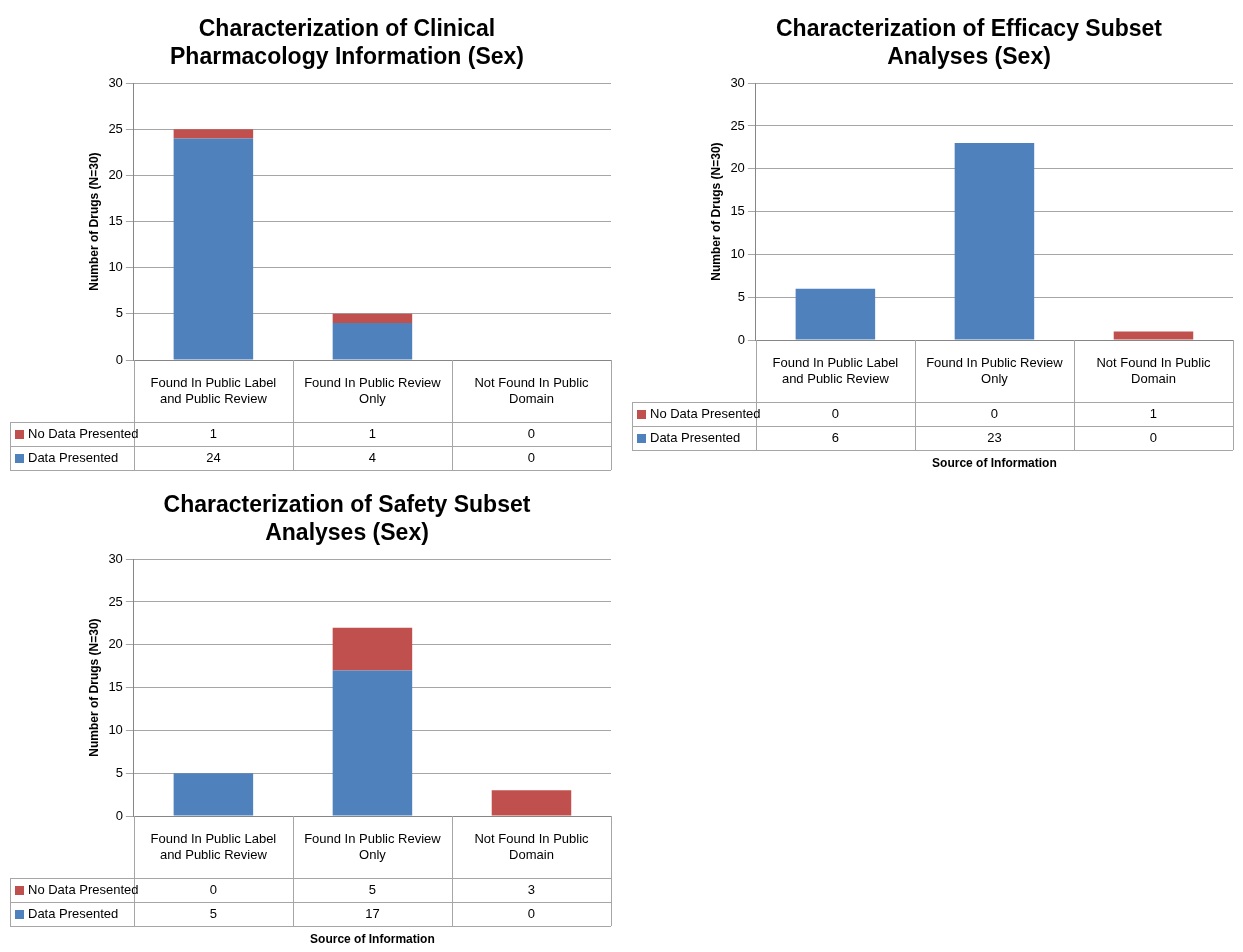 The height and width of the screenshot is (952, 1243). I want to click on chart-title: Characterization of Safety Subset Analyses (Sex), so click(347, 518).